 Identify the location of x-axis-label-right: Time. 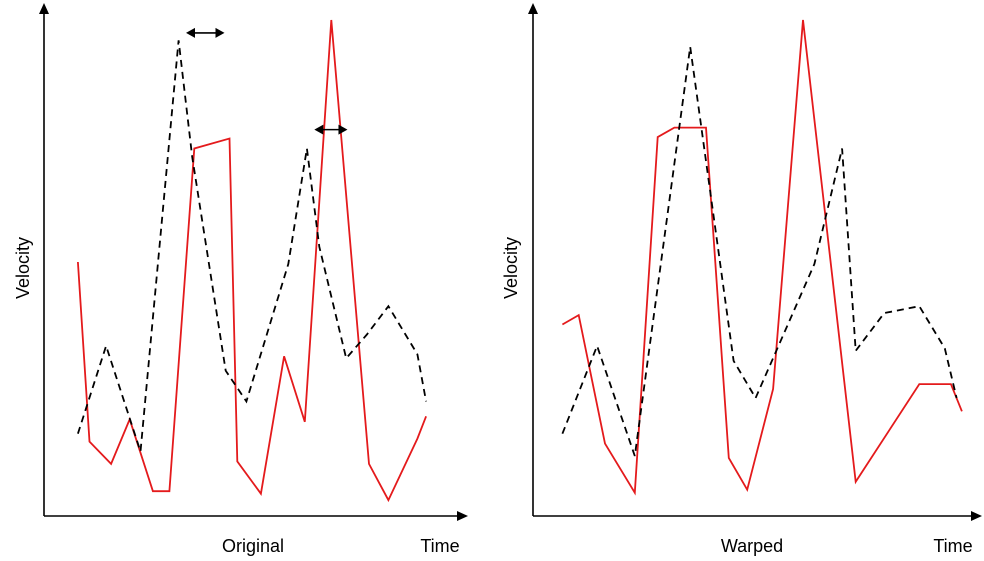
(952, 546).